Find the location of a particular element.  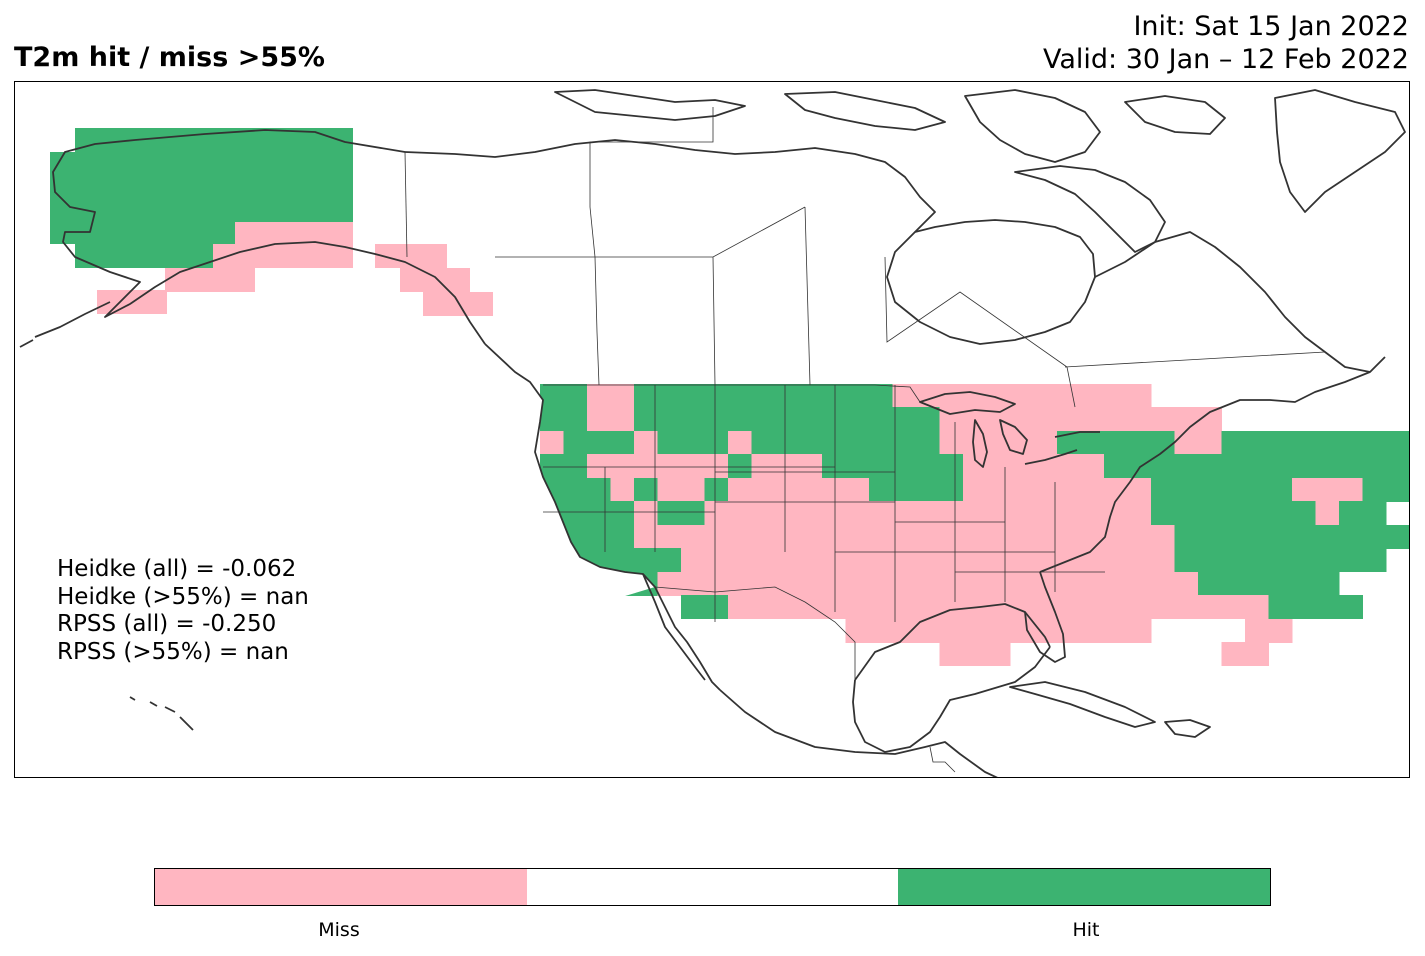

lake-huron is located at coordinates (1013, 437).